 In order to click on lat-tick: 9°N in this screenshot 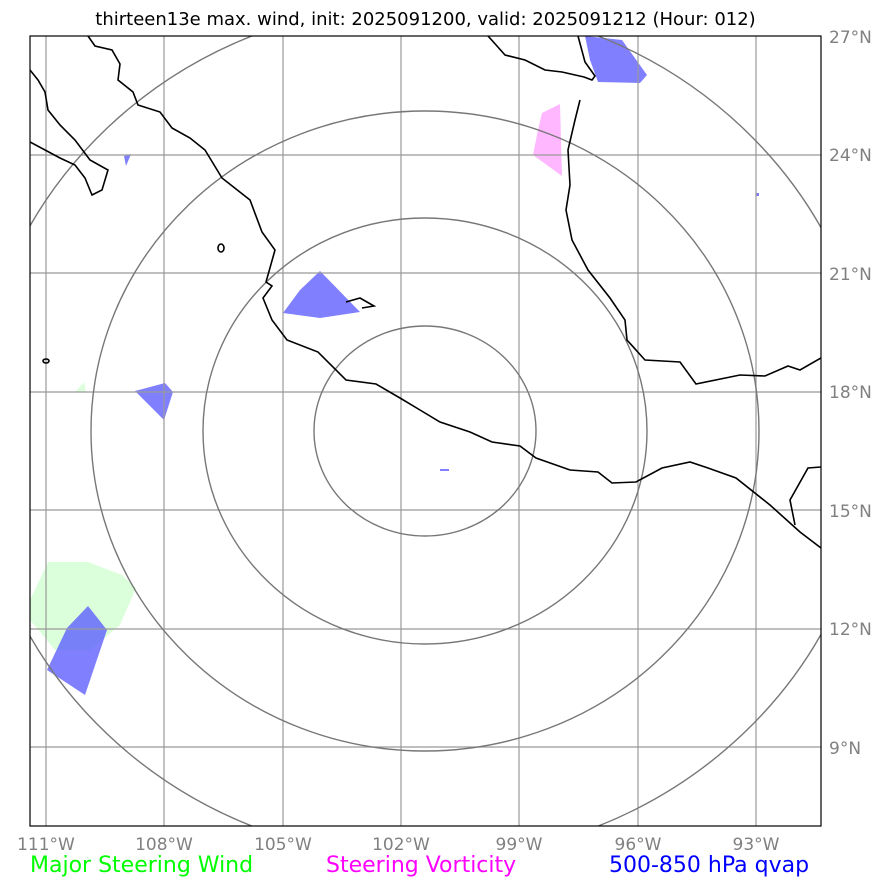, I will do `click(845, 749)`.